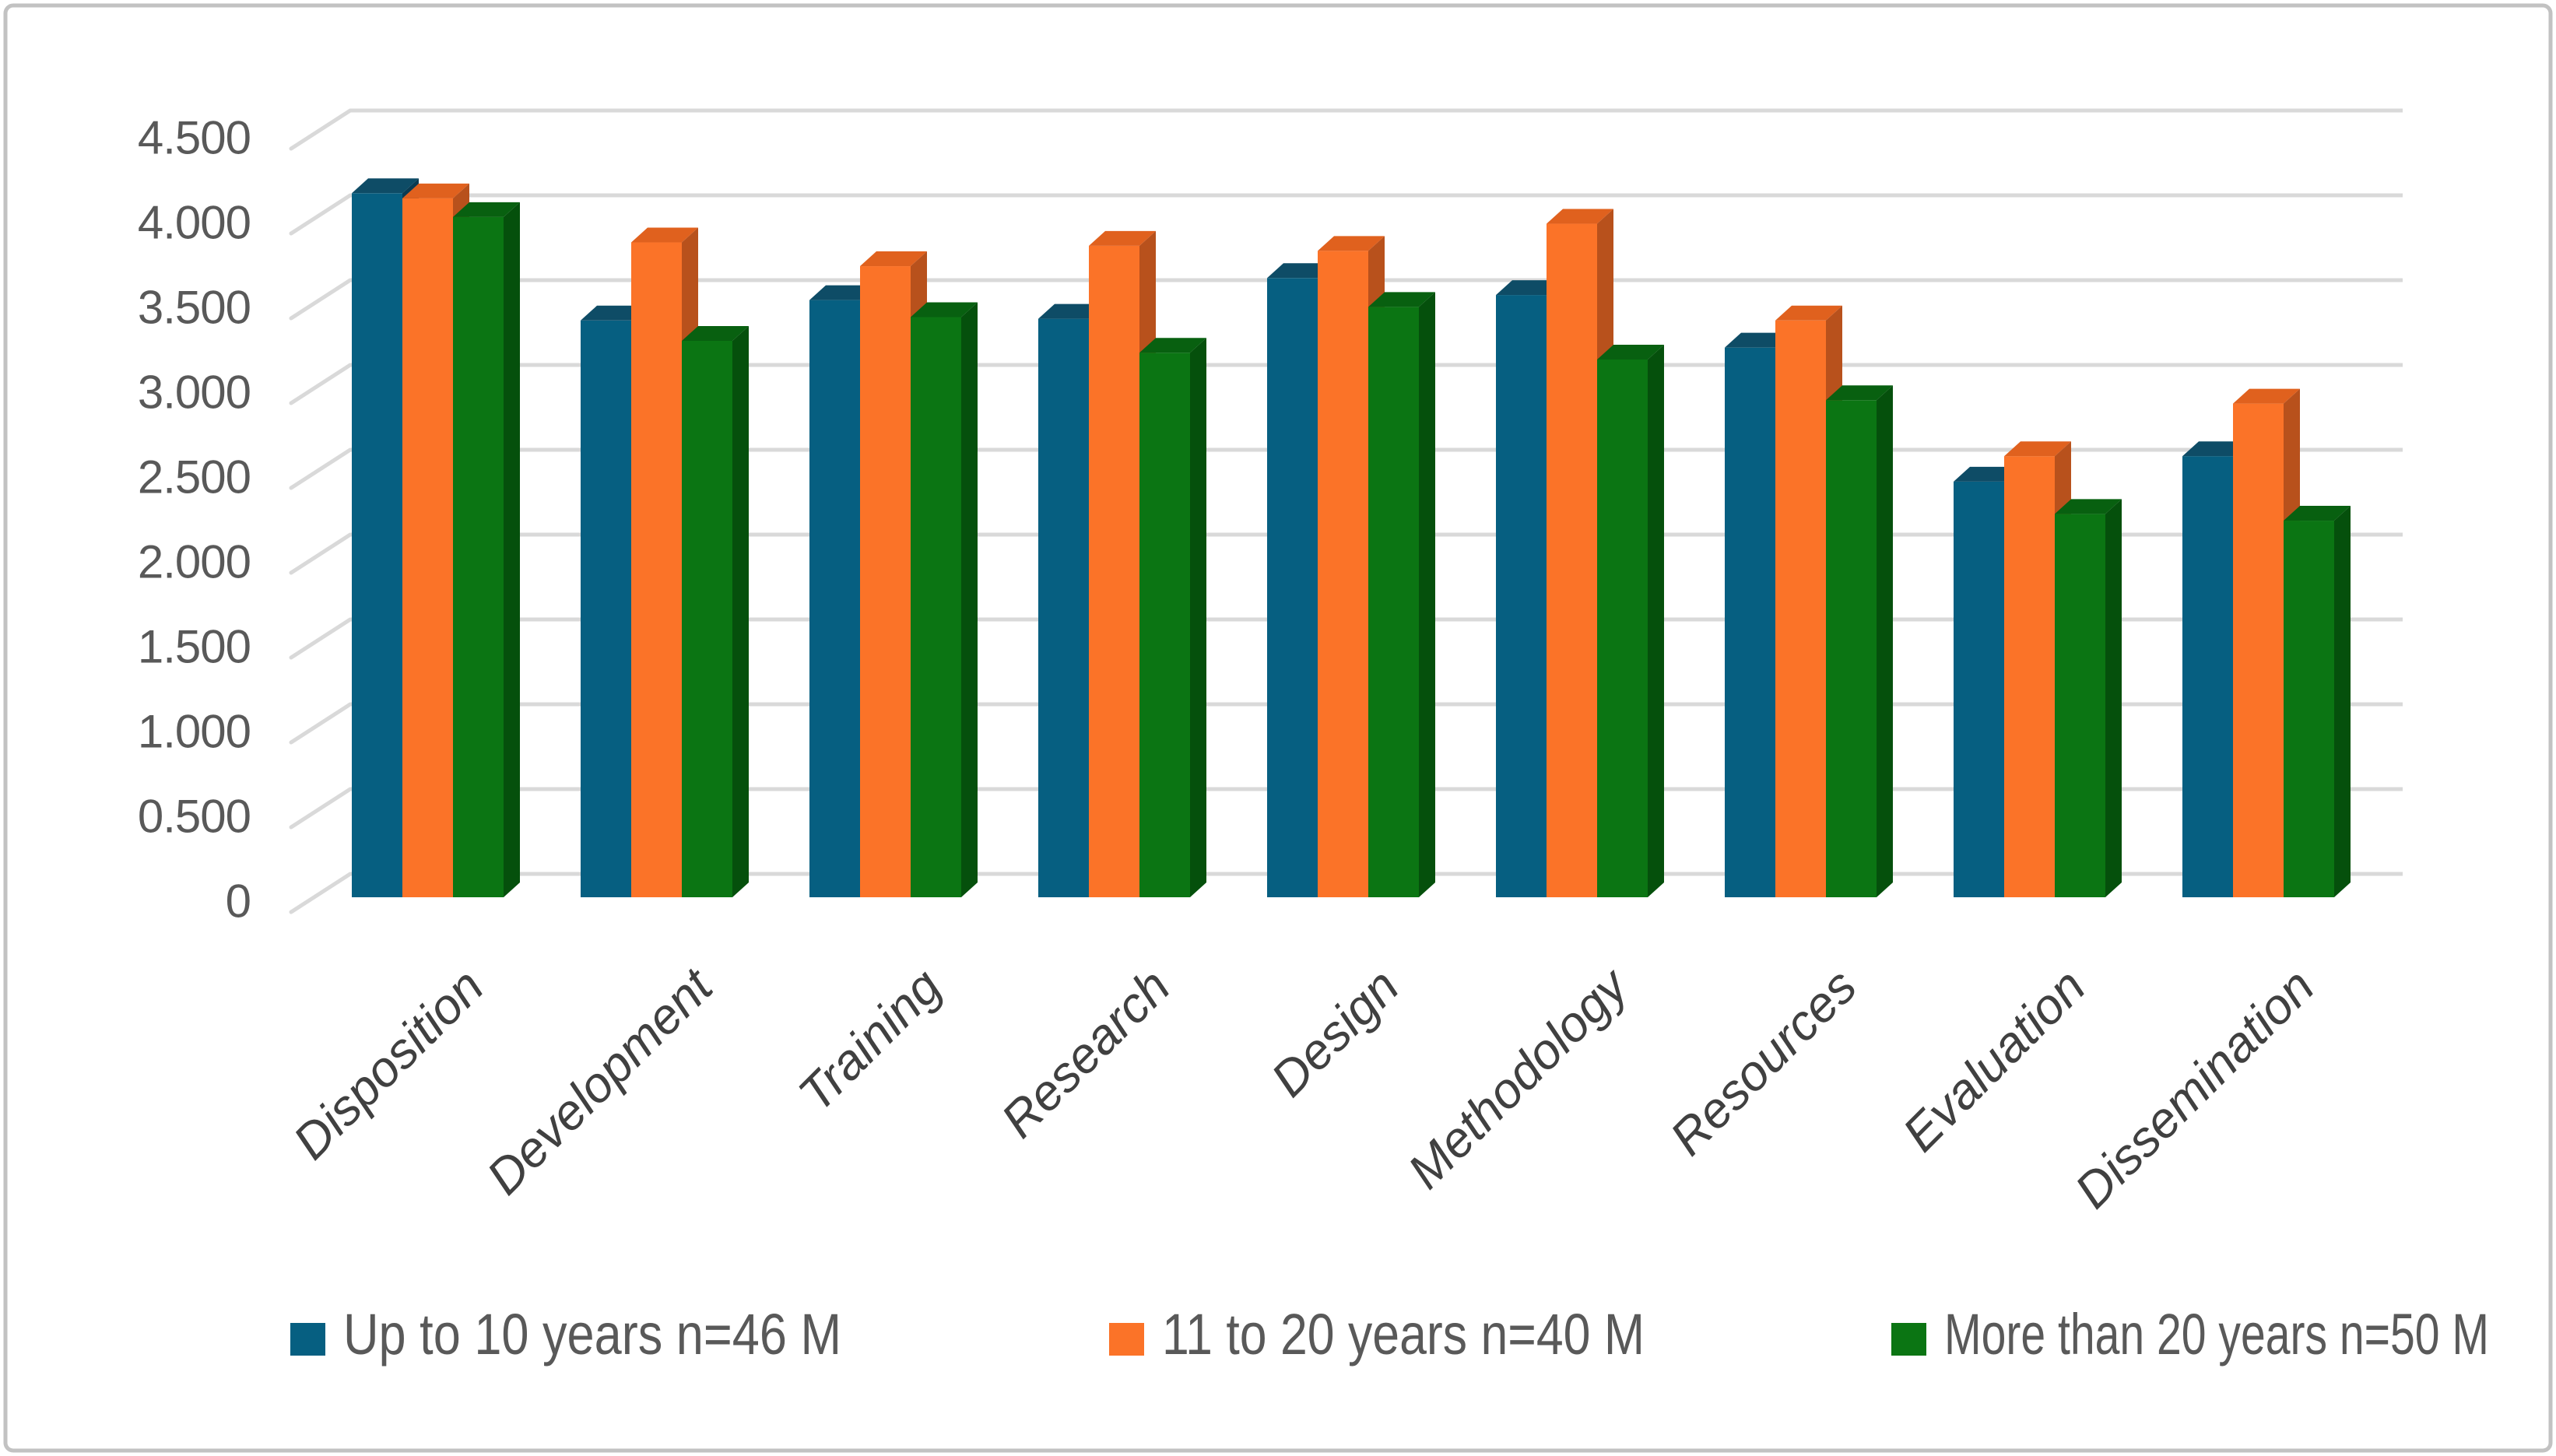 This screenshot has width=2556, height=1456. What do you see at coordinates (936, 607) in the screenshot?
I see `bar-front-training-s3` at bounding box center [936, 607].